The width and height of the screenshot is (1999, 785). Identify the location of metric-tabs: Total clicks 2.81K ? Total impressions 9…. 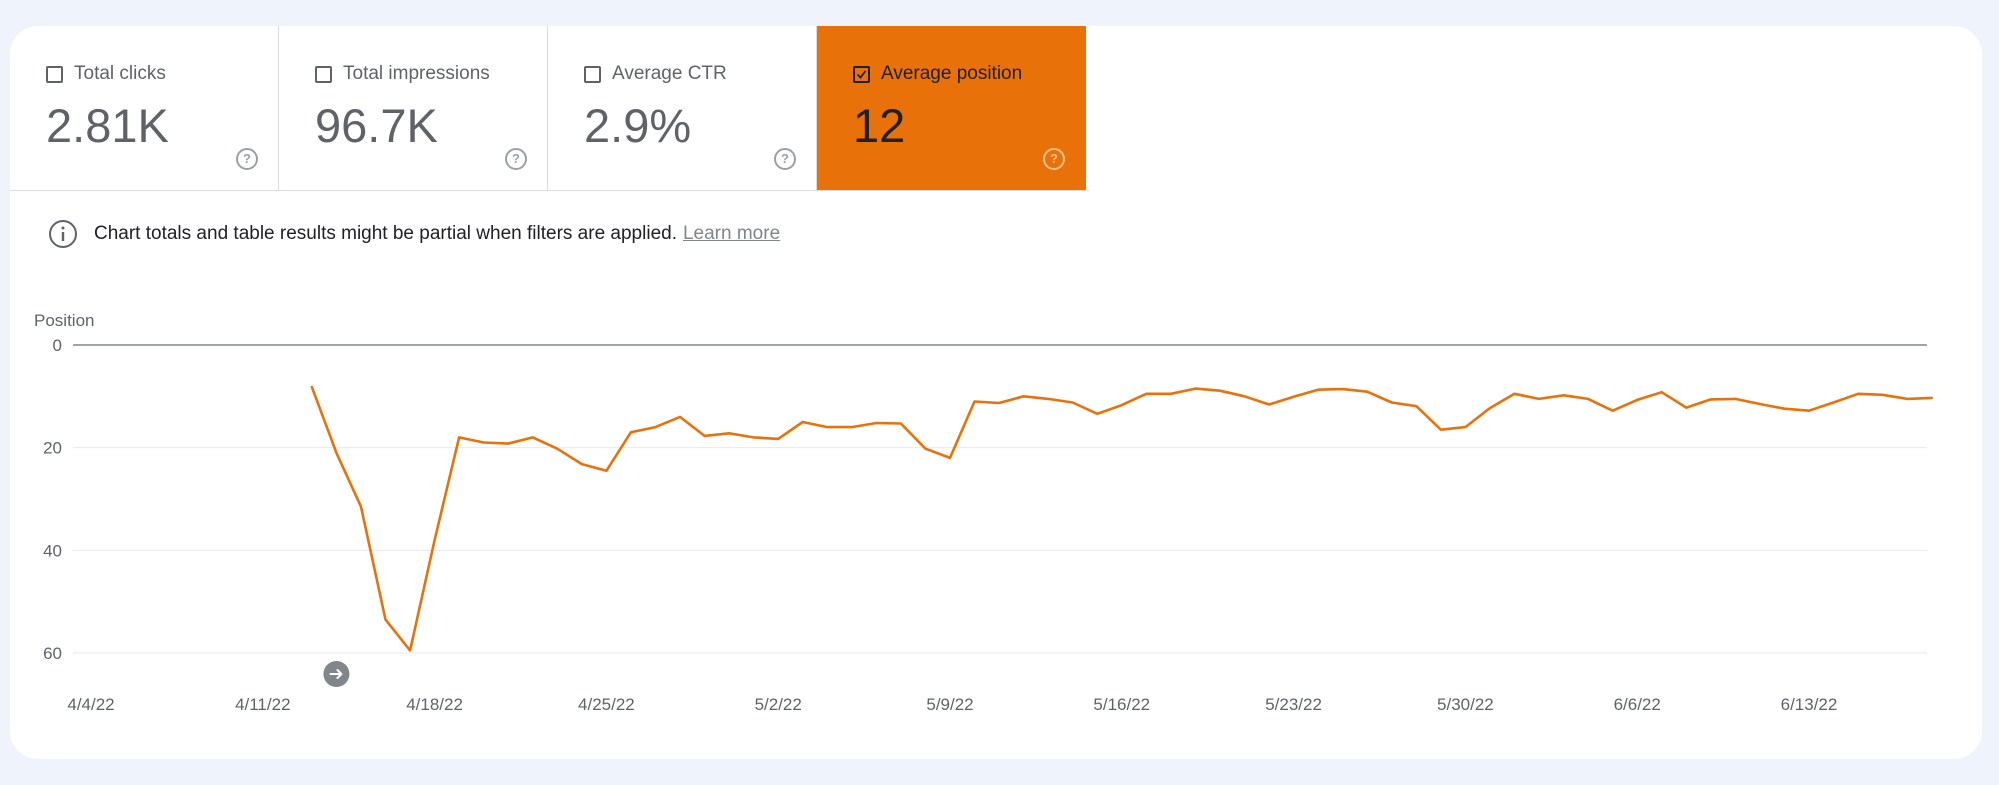
(549, 108).